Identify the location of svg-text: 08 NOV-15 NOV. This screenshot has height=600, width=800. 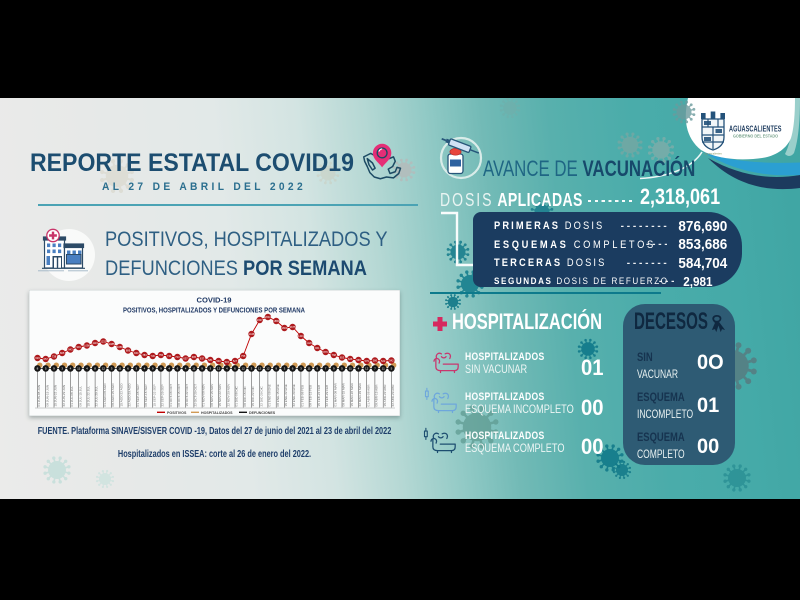
(212, 395).